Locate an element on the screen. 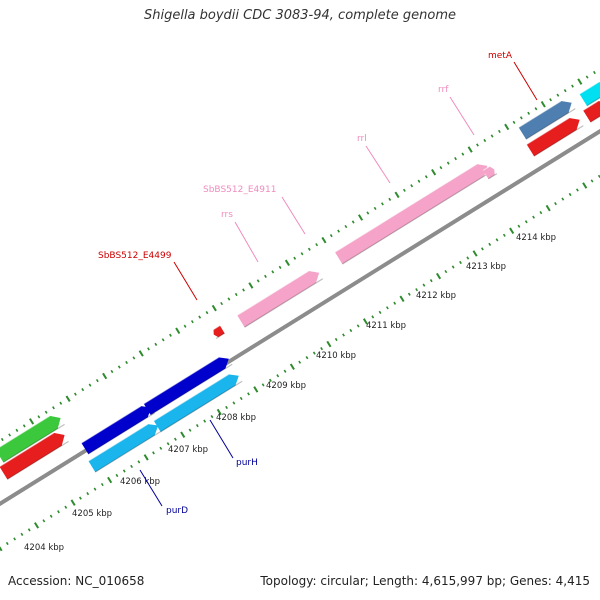  feature-rrl-body is located at coordinates (411, 214).